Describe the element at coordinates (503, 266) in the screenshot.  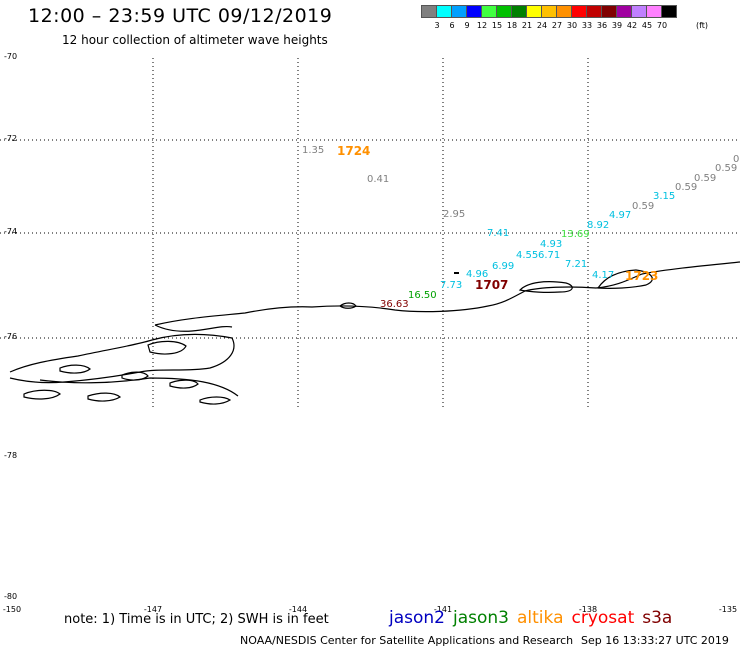
I see `wave-height-label: 6.99` at that location.